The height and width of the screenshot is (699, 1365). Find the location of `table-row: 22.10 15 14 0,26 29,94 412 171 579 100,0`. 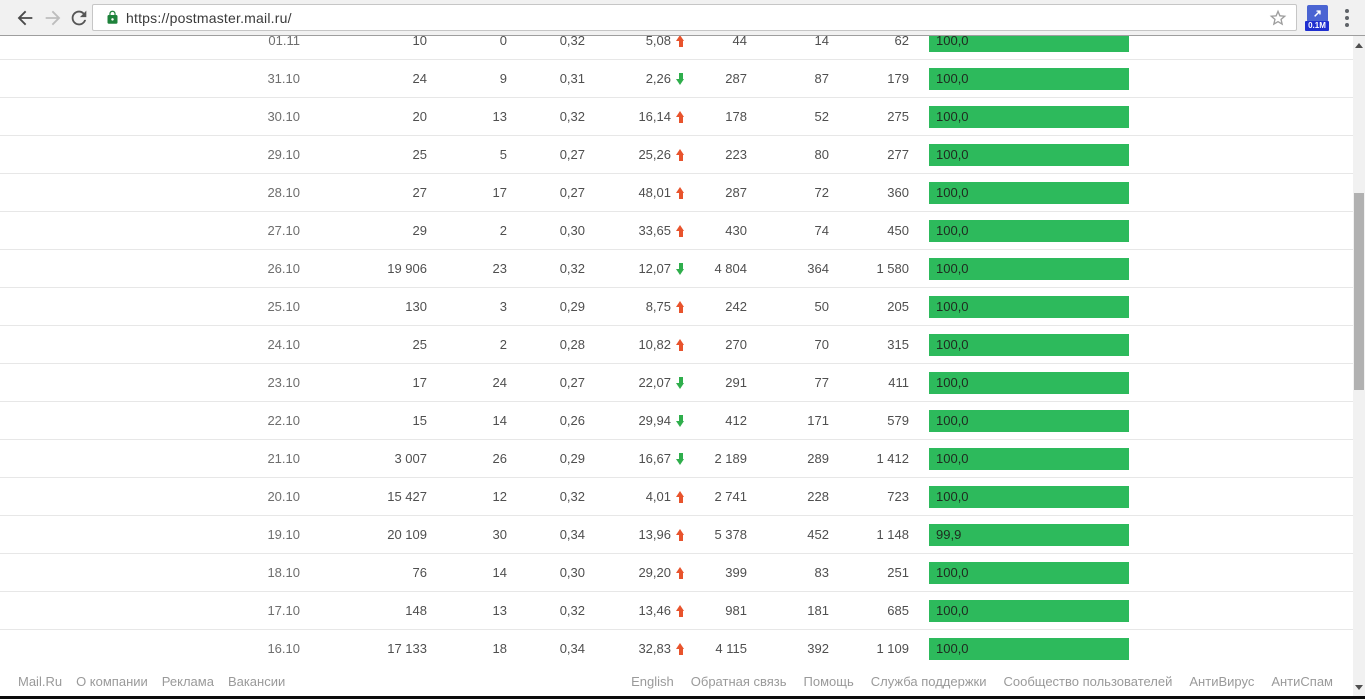

table-row: 22.10 15 14 0,26 29,94 412 171 579 100,0 is located at coordinates (676, 421).